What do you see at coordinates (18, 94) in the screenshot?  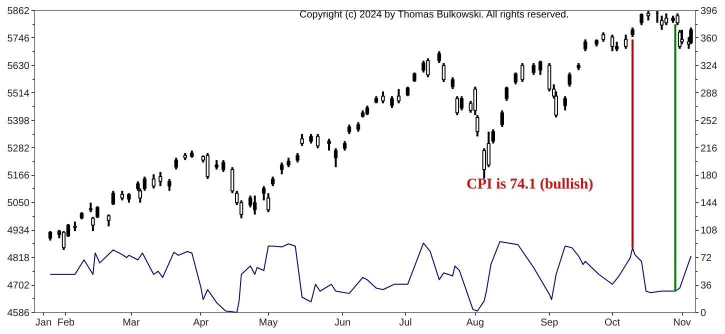 I see `y-tick-label: 5514` at bounding box center [18, 94].